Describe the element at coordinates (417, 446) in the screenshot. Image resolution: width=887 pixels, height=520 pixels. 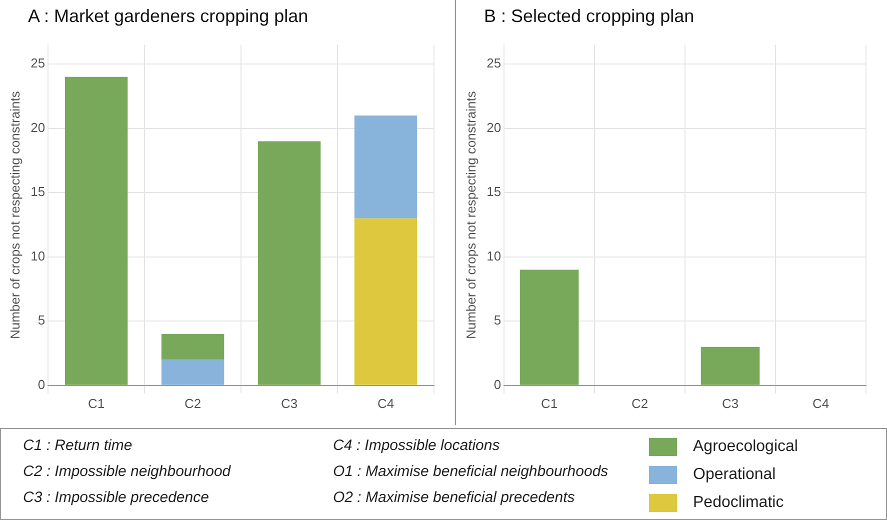
I see `text: C4 : Impossible locations` at that location.